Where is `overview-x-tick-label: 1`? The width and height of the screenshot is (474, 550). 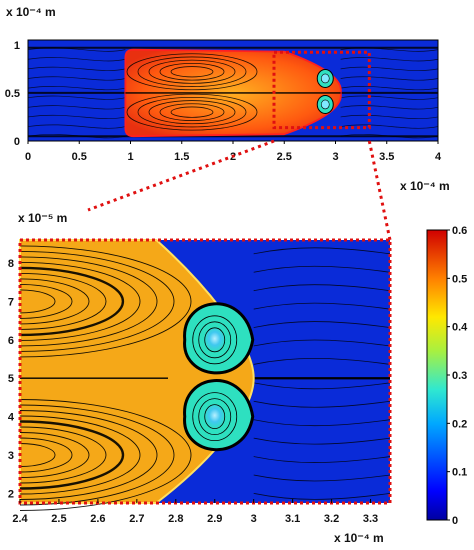 overview-x-tick-label: 1 is located at coordinates (130, 157).